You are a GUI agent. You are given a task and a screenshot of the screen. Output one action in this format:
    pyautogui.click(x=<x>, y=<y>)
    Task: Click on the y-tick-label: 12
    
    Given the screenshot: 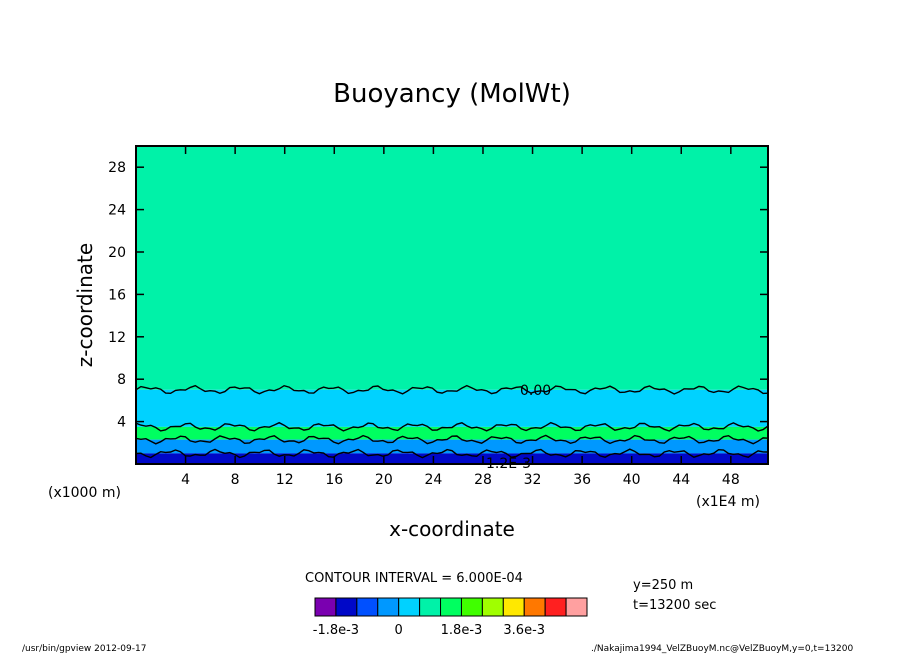 What is the action you would take?
    pyautogui.click(x=117, y=338)
    